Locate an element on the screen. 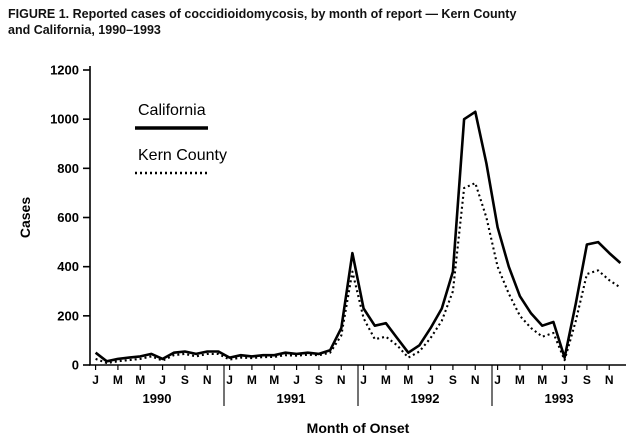  year-label: 1992 is located at coordinates (425, 398).